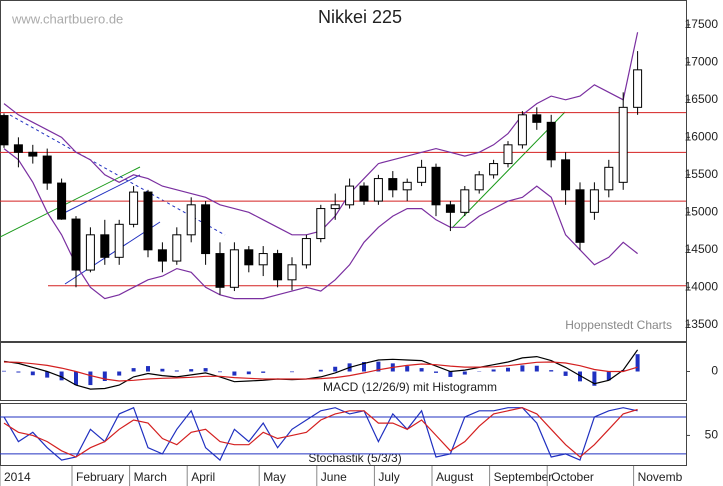 This screenshot has height=486, width=723. Describe the element at coordinates (274, 477) in the screenshot. I see `x-tick-label: May` at that location.